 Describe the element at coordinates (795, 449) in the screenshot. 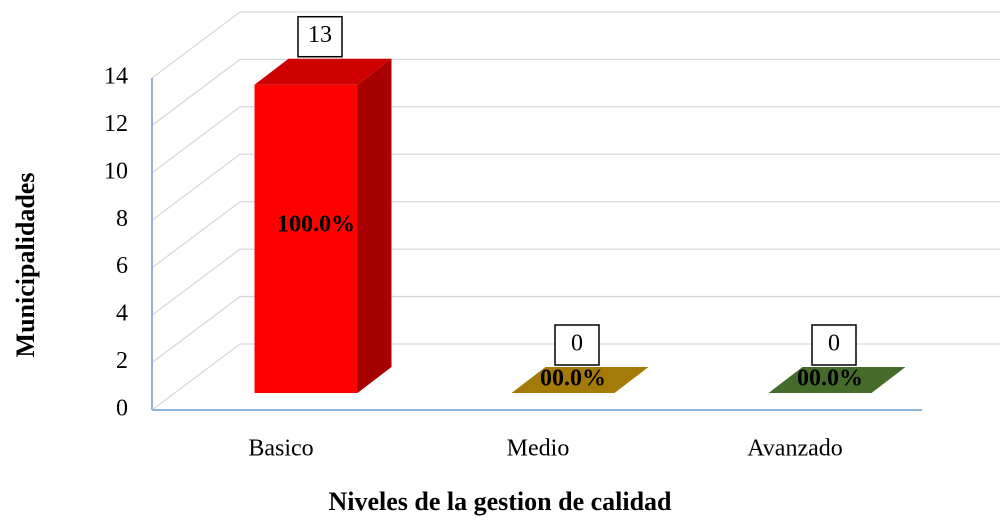

I see `x-tick-label: Avanzado` at that location.